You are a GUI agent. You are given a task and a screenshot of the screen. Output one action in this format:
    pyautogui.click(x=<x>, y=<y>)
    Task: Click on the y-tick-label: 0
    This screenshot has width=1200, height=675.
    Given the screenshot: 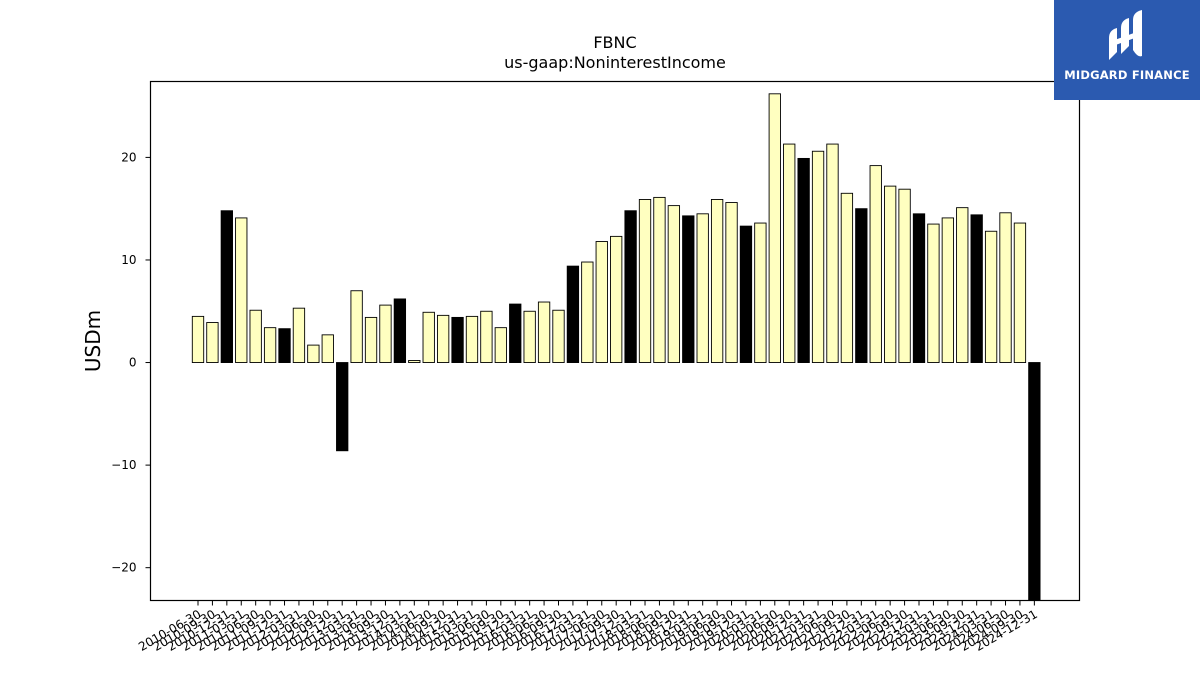 What is the action you would take?
    pyautogui.click(x=133, y=363)
    